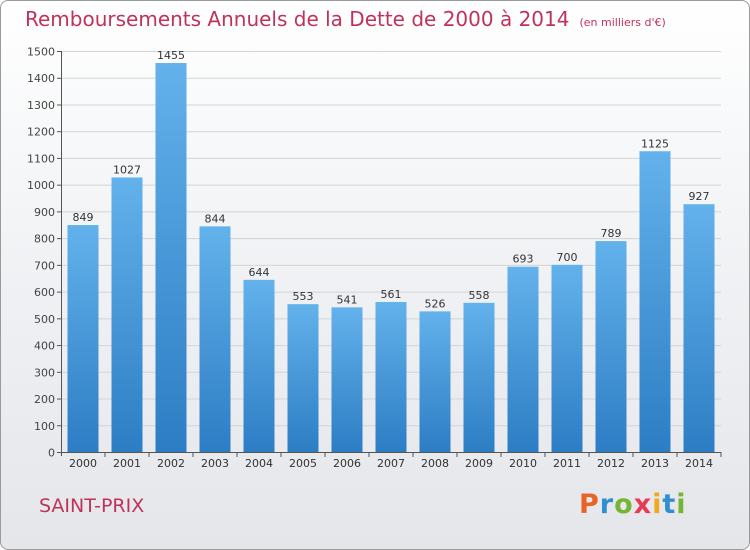  What do you see at coordinates (435, 463) in the screenshot?
I see `x-tick-label: 2008` at bounding box center [435, 463].